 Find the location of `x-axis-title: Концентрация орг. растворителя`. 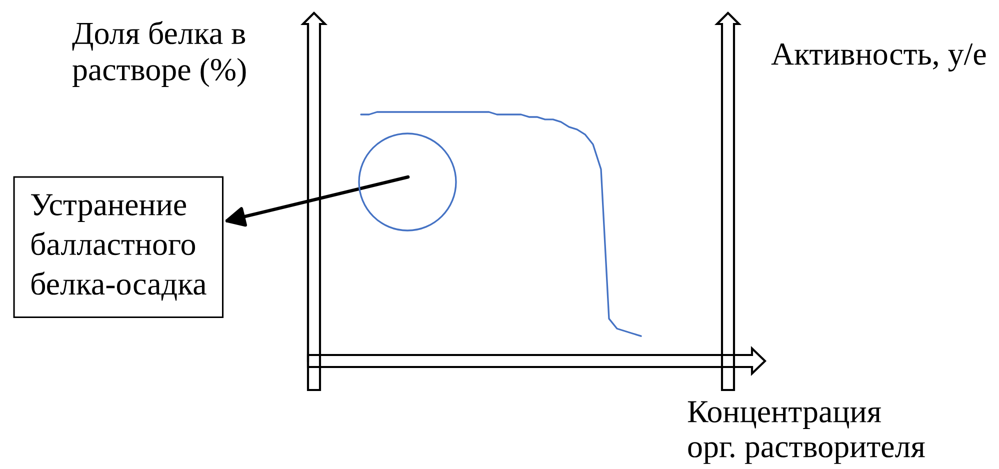

x-axis-title: Концентрация орг. растворителя is located at coordinates (806, 432).